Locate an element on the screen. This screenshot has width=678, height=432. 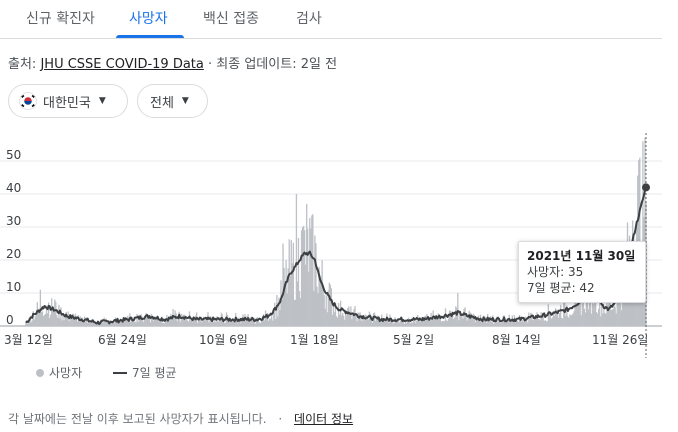
tab-new-cases: 신규 확진자 is located at coordinates (60, 19).